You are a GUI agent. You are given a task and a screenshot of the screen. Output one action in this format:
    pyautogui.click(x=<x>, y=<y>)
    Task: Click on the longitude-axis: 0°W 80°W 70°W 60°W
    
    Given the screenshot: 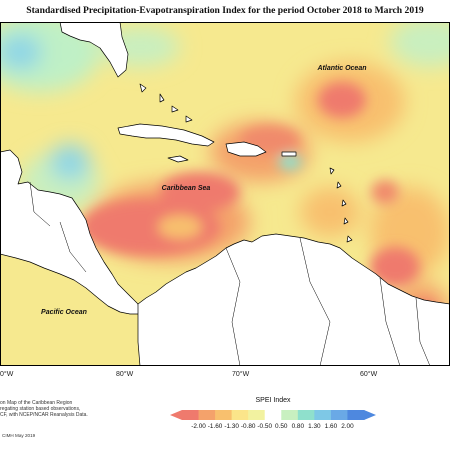 What is the action you would take?
    pyautogui.click(x=225, y=376)
    